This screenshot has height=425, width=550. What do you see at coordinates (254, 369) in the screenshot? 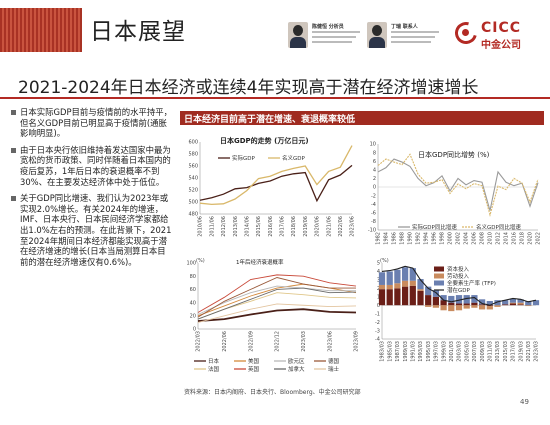
I see `legend-label: 英国` at bounding box center [254, 369].